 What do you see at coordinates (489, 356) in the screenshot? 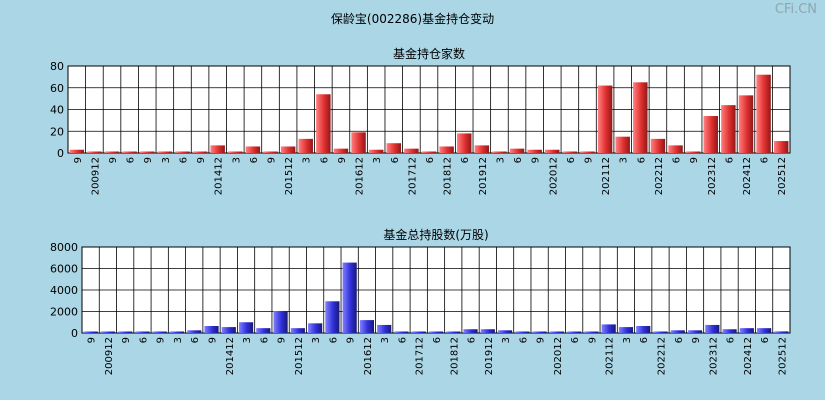
I see `x-tick-label: 201912` at bounding box center [489, 356].